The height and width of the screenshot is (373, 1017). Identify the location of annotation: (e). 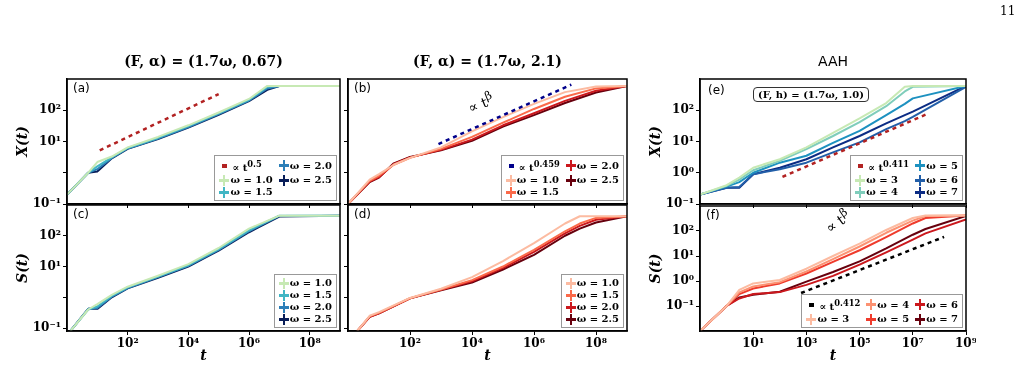
(716, 90).